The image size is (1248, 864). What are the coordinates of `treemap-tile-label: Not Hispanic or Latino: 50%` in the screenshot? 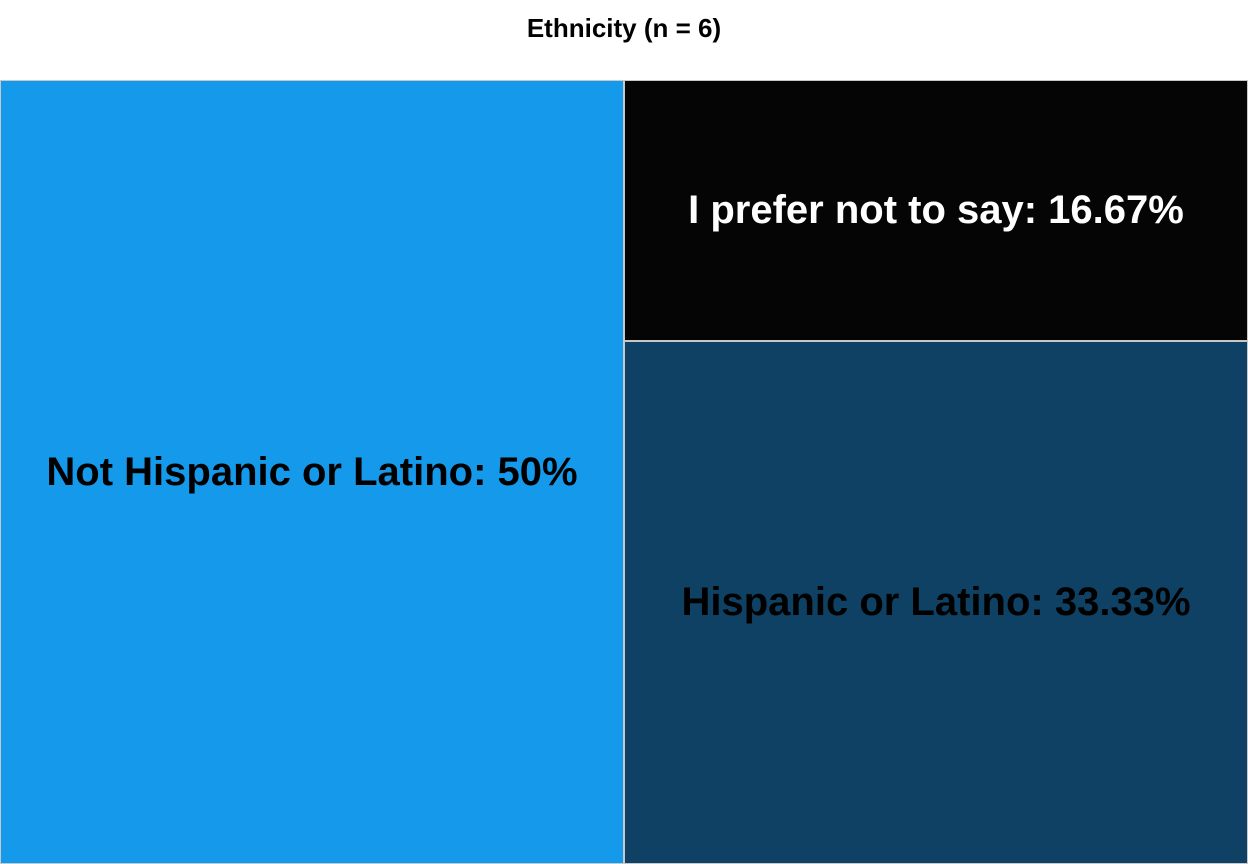 It's located at (312, 471).